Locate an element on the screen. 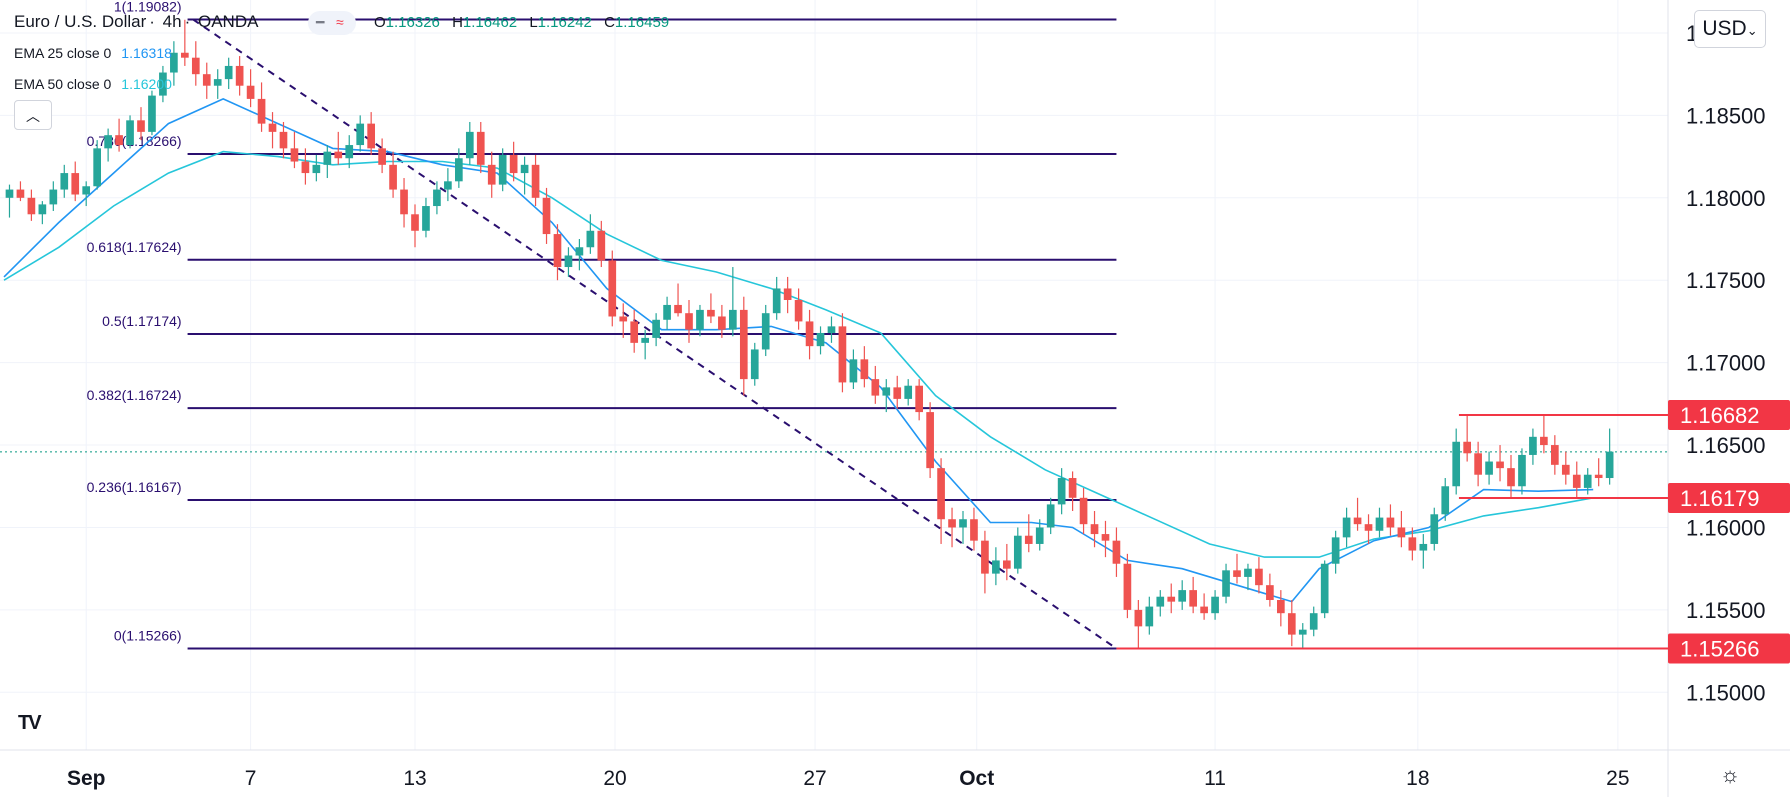 The width and height of the screenshot is (1790, 797). ohlc-values: O1.16326 H1.16462 L1.16242 C1.16459 is located at coordinates (525, 22).